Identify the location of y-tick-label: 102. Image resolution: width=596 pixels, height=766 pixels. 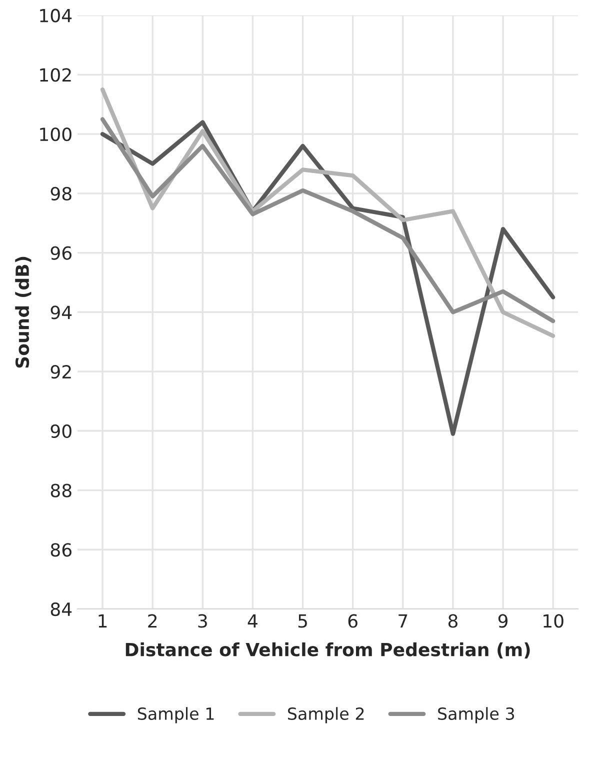
(55, 75).